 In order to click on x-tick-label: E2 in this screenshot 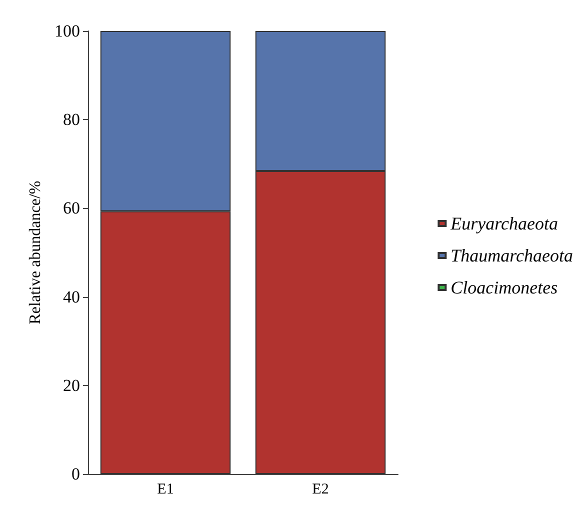, I will do `click(320, 490)`.